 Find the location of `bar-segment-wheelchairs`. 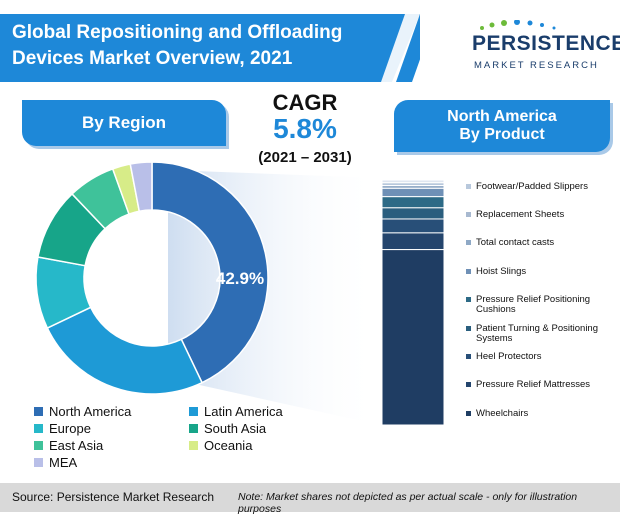

bar-segment-wheelchairs is located at coordinates (413, 337).